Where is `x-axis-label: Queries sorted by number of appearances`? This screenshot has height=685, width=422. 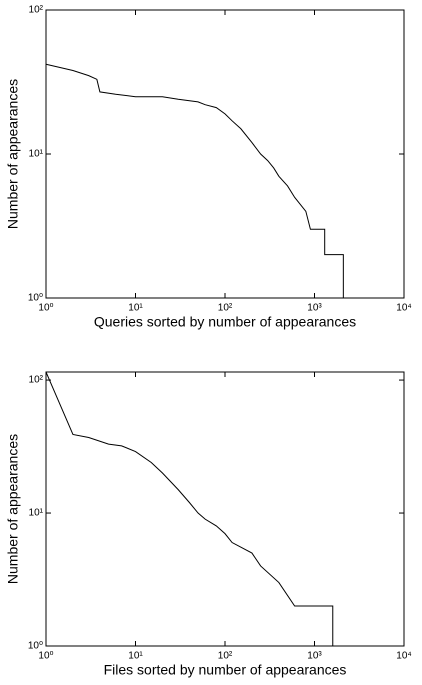 x-axis-label: Queries sorted by number of appearances is located at coordinates (225, 322).